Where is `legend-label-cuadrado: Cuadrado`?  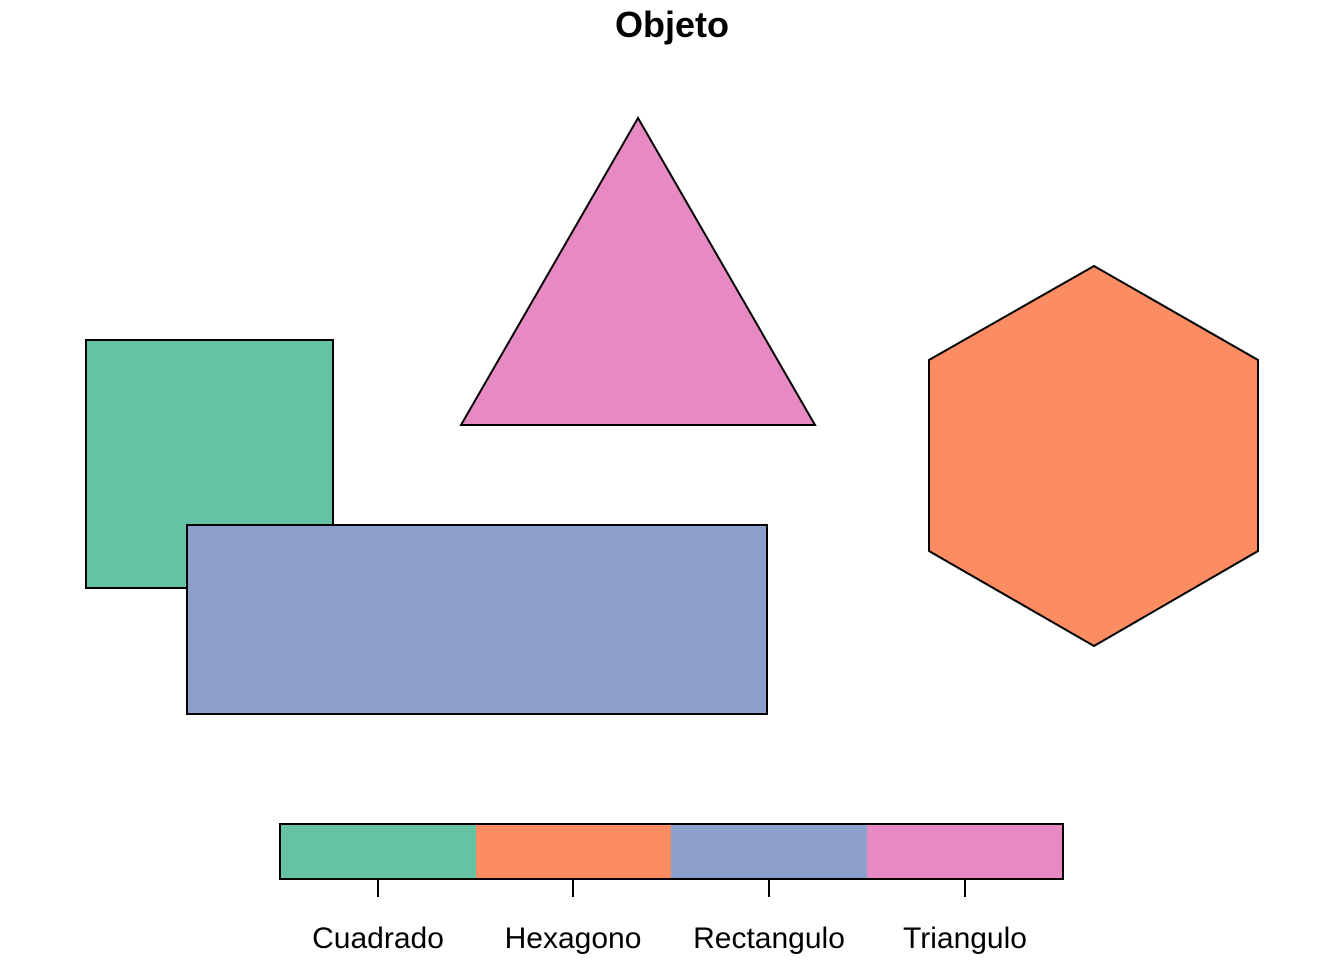
legend-label-cuadrado: Cuadrado is located at coordinates (378, 938).